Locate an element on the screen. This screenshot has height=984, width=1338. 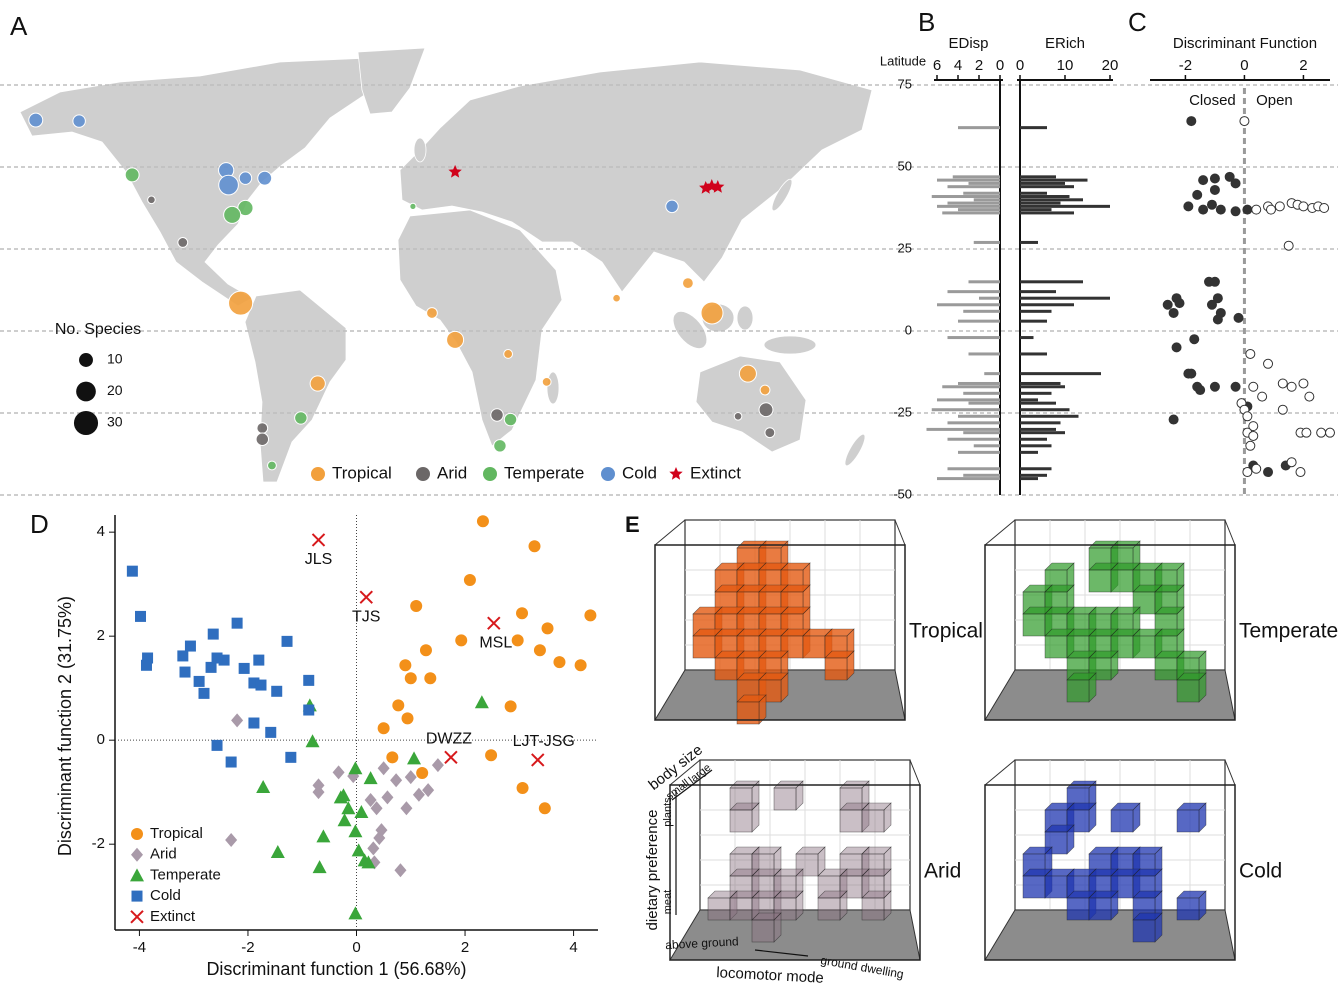
x-tick-label: 2 is located at coordinates (979, 65).